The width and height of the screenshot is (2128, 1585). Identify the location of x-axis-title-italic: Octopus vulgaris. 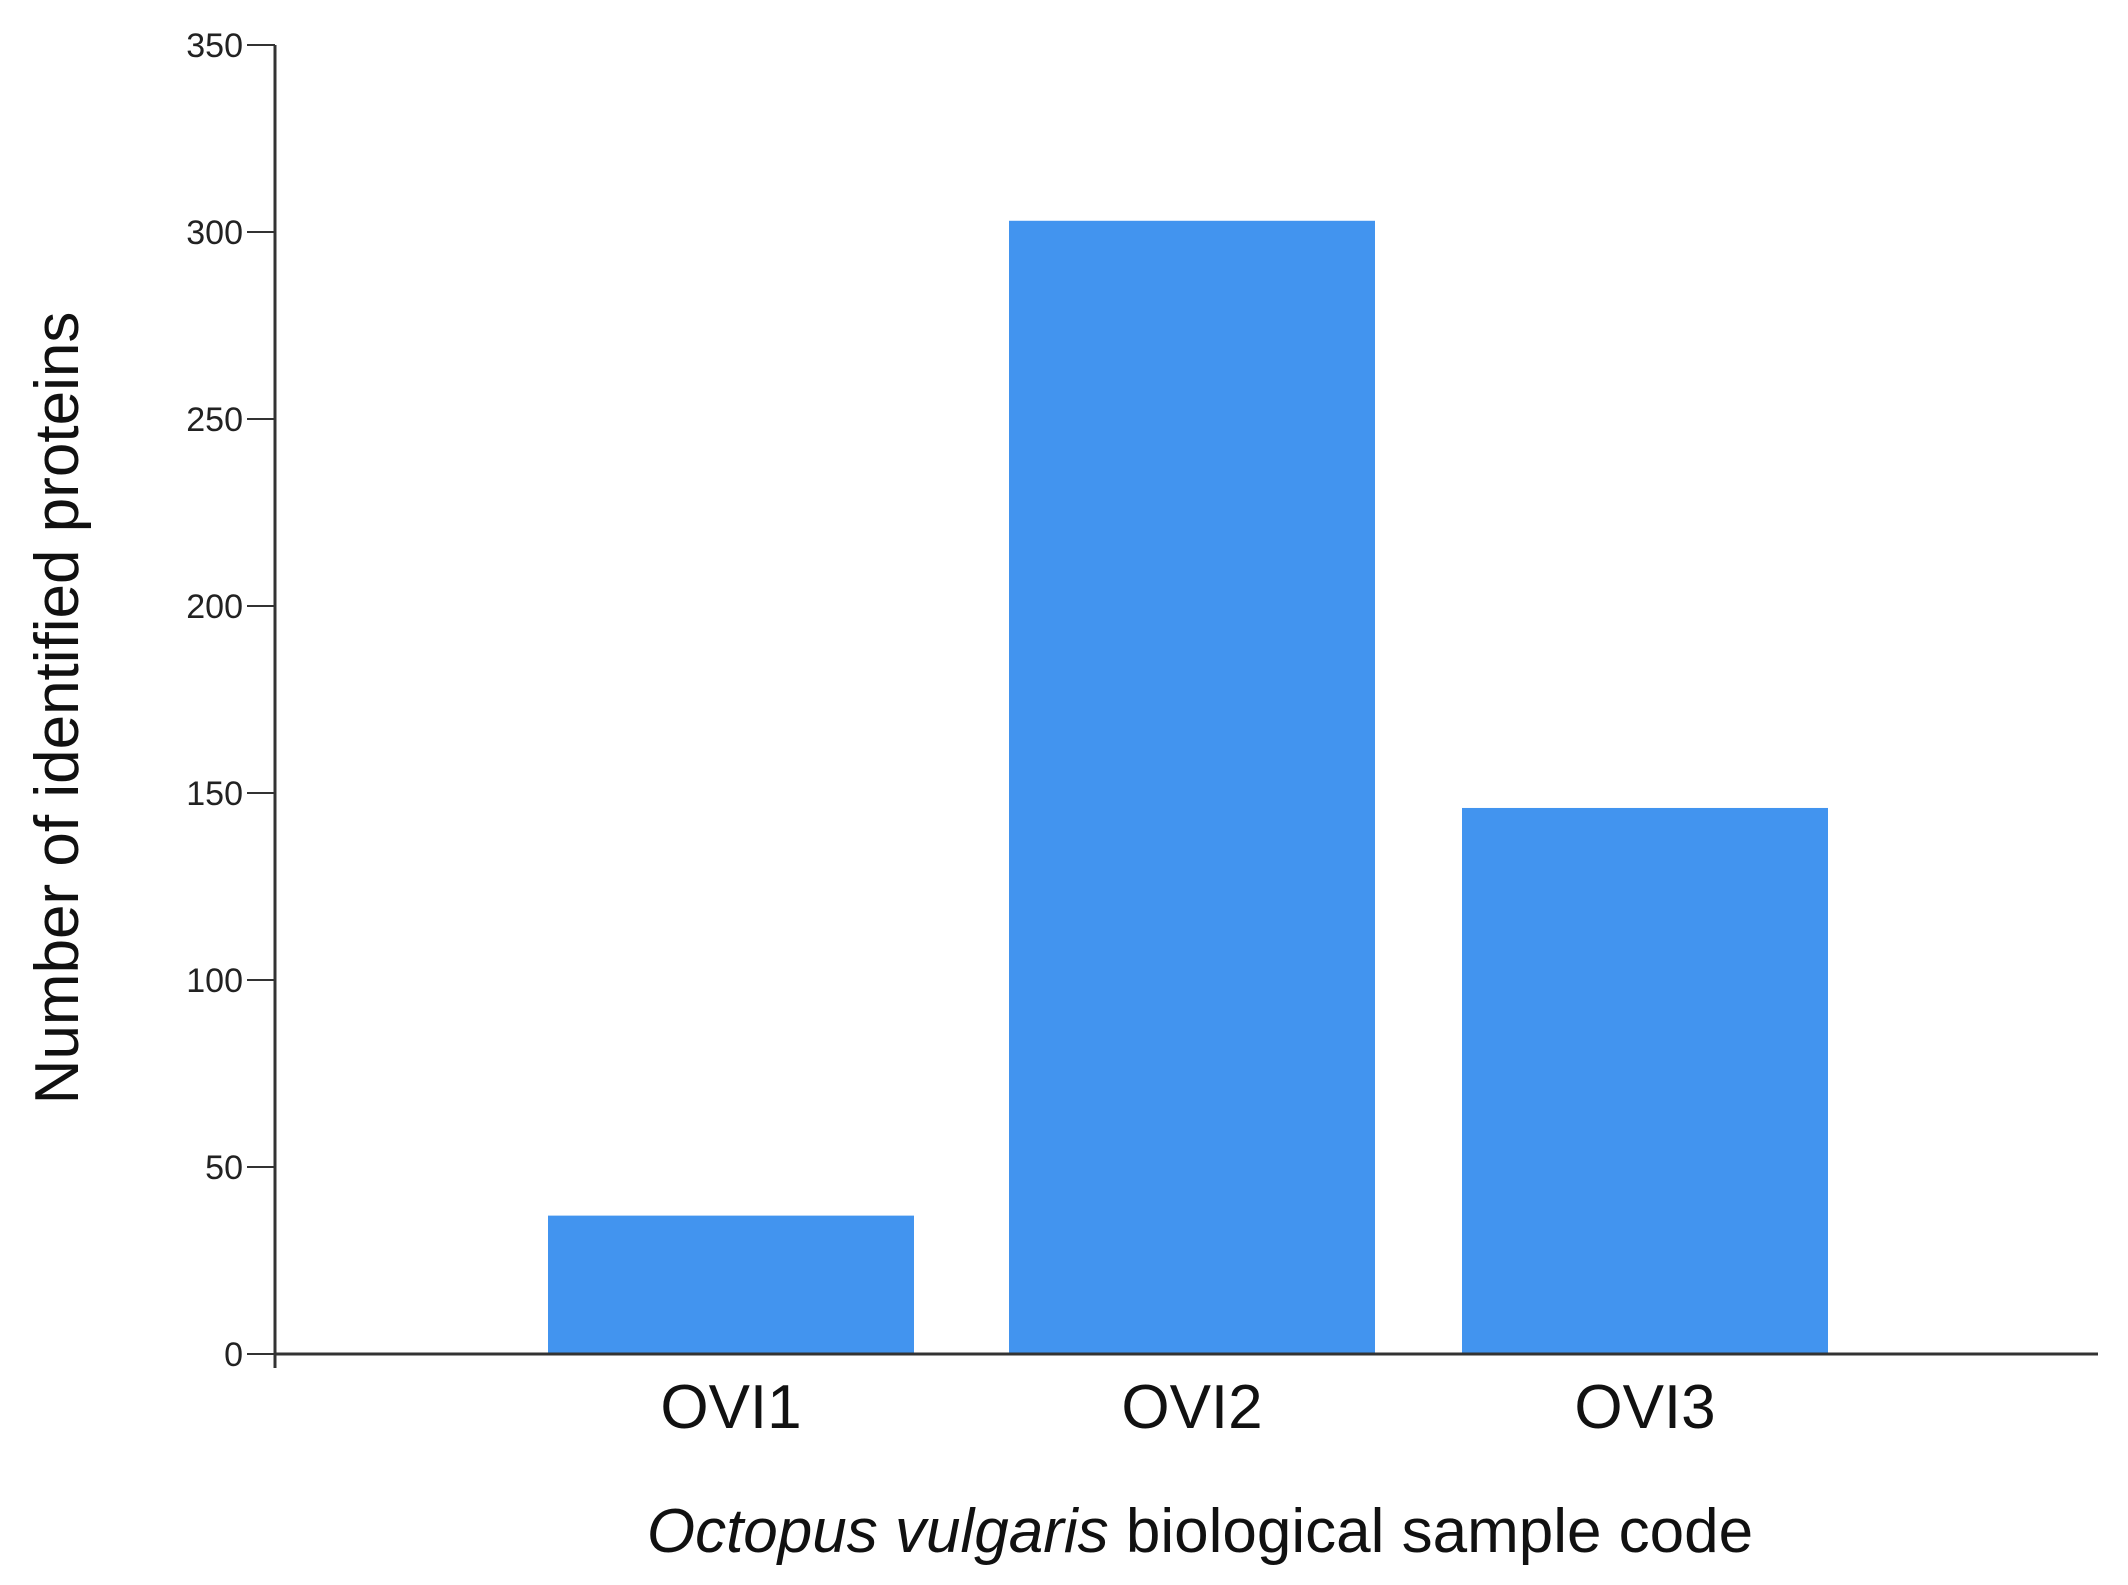
(878, 1531).